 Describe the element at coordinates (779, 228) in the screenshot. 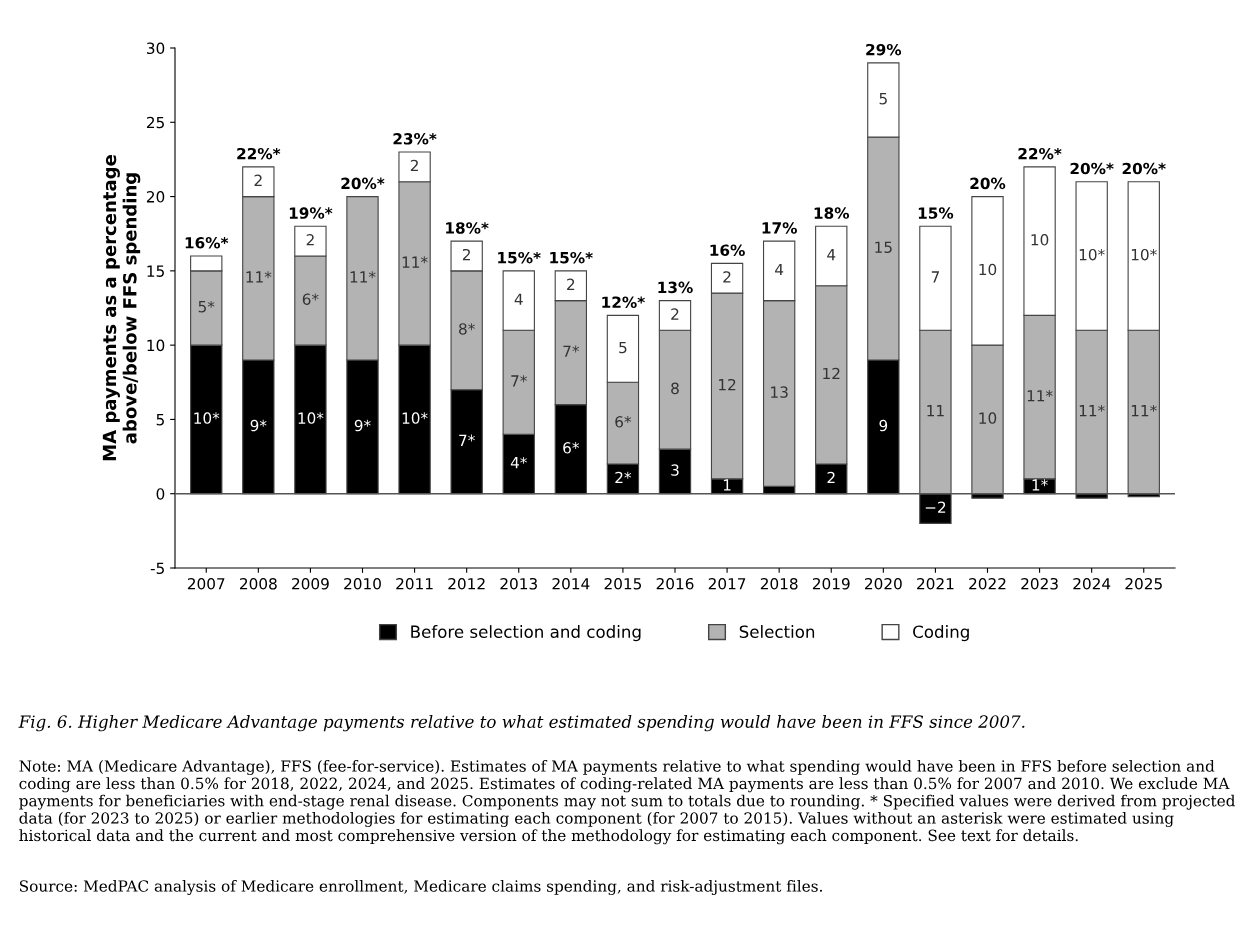

I see `total-label: 17%` at that location.